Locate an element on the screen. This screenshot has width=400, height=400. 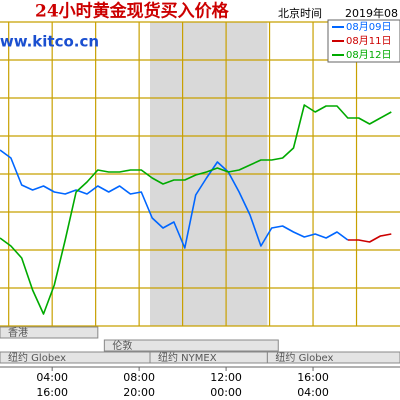
x-tick-label-secondary: 16:00 is located at coordinates (52, 392).